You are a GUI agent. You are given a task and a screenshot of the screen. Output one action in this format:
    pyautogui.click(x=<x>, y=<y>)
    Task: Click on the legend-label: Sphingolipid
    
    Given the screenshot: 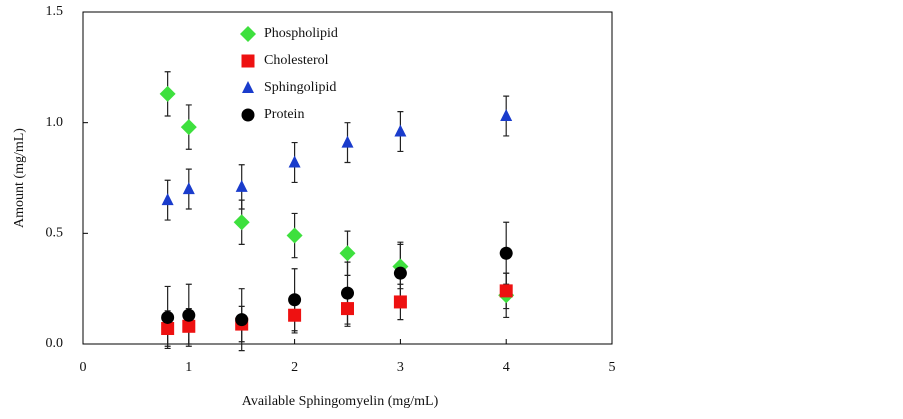 What is the action you would take?
    pyautogui.click(x=300, y=87)
    